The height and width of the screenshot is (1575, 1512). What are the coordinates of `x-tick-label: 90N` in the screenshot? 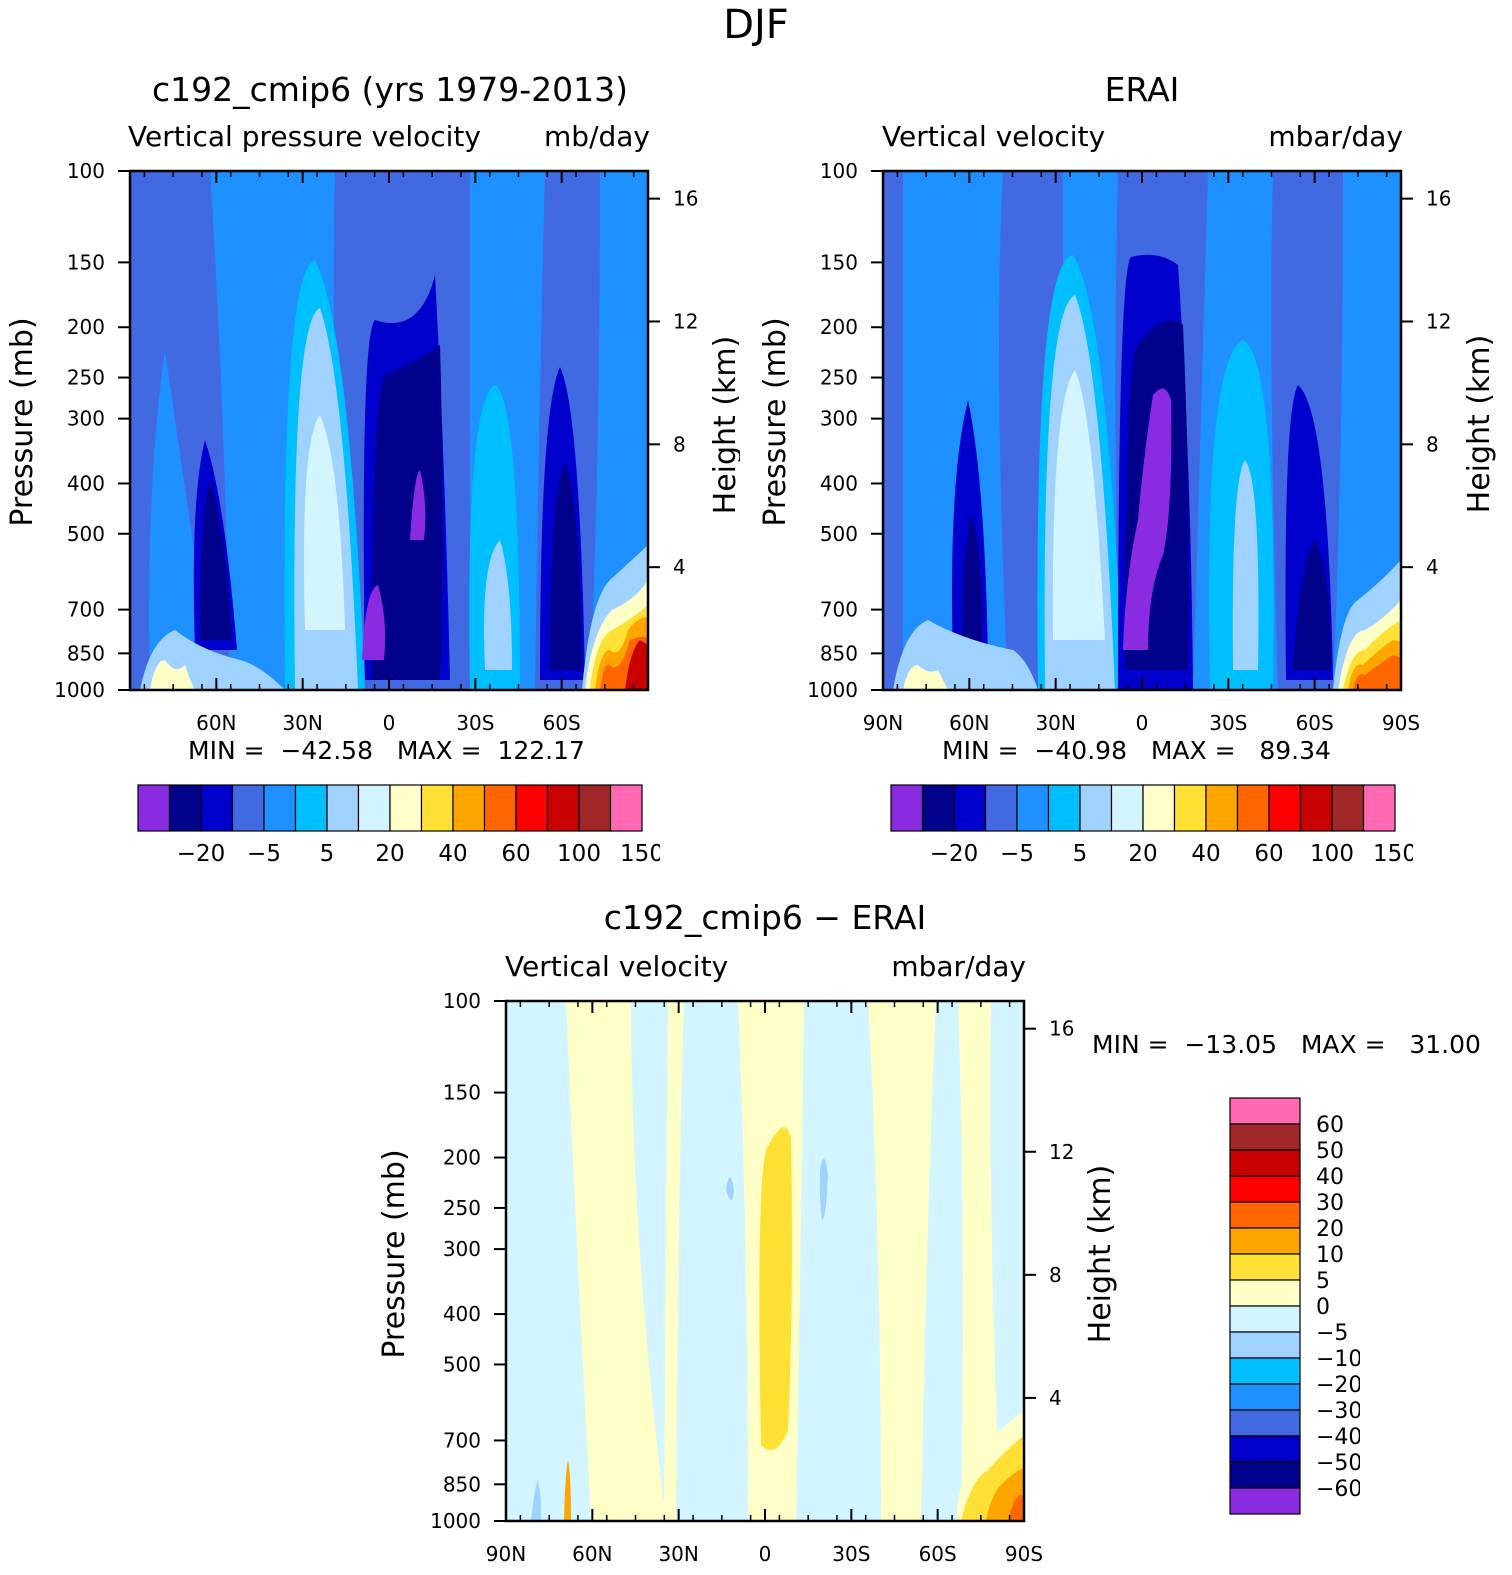 It's located at (506, 1554).